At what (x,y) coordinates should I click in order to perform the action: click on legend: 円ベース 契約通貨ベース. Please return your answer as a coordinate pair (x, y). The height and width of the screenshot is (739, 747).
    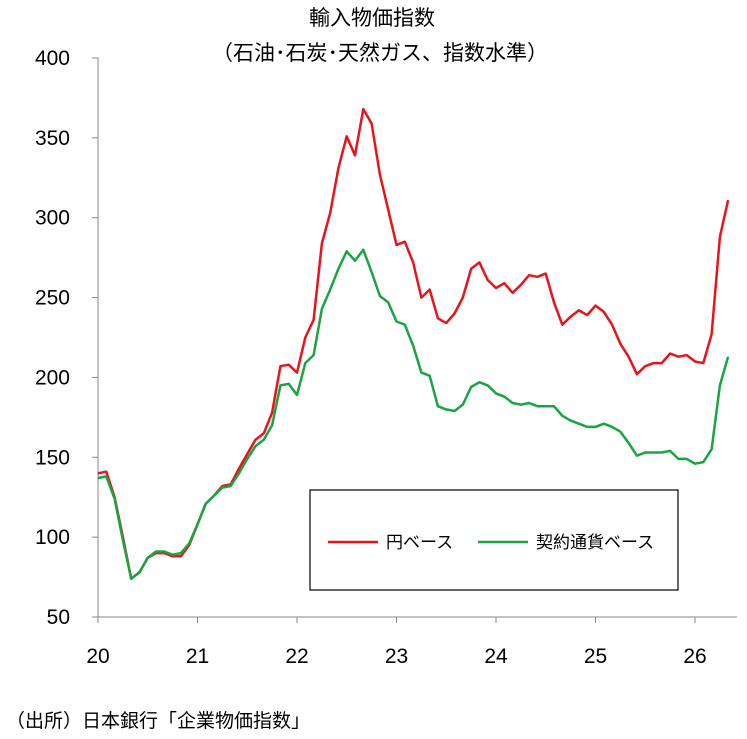
    Looking at the image, I should click on (494, 540).